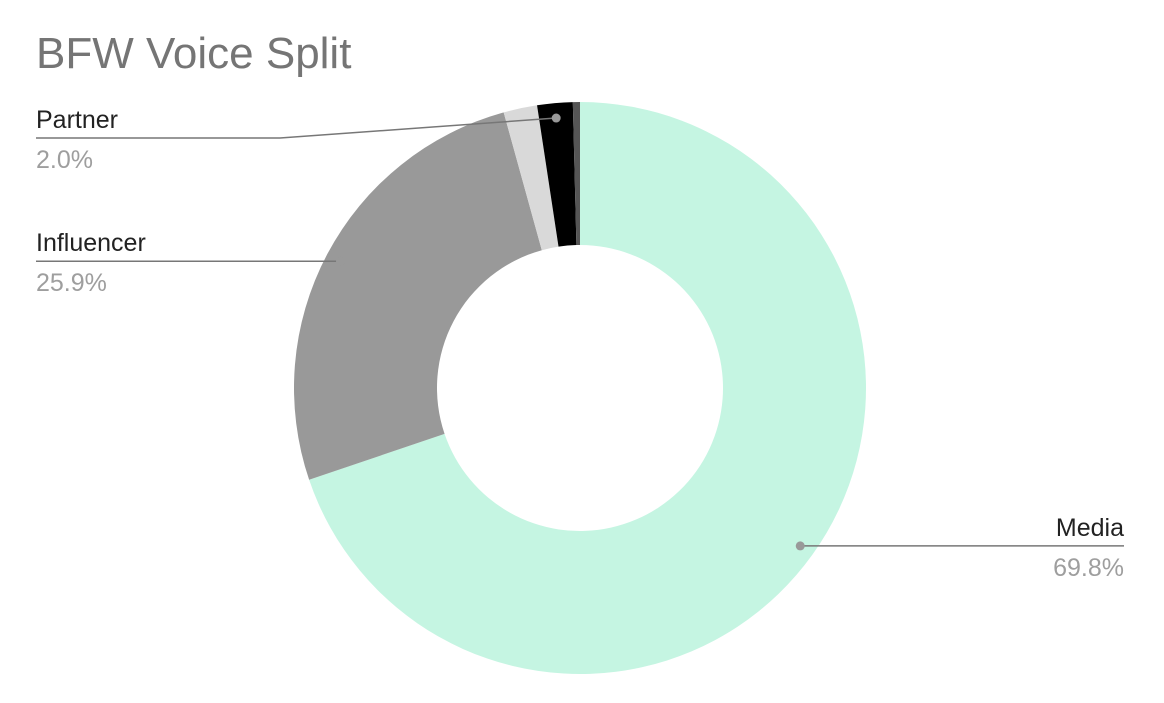 The width and height of the screenshot is (1164, 703). I want to click on slice-label: Partner, so click(77, 120).